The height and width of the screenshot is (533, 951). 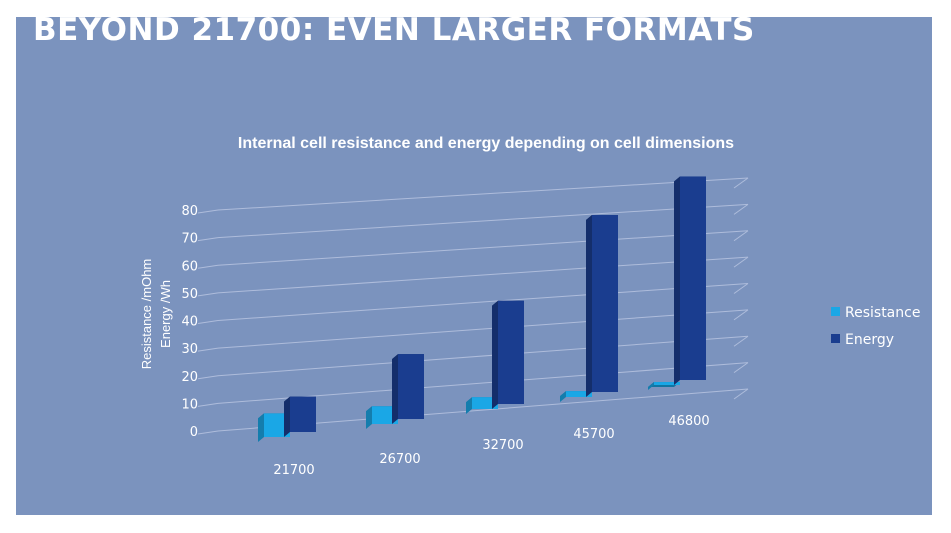 What do you see at coordinates (875, 326) in the screenshot?
I see `legend: Resistance Energy` at bounding box center [875, 326].